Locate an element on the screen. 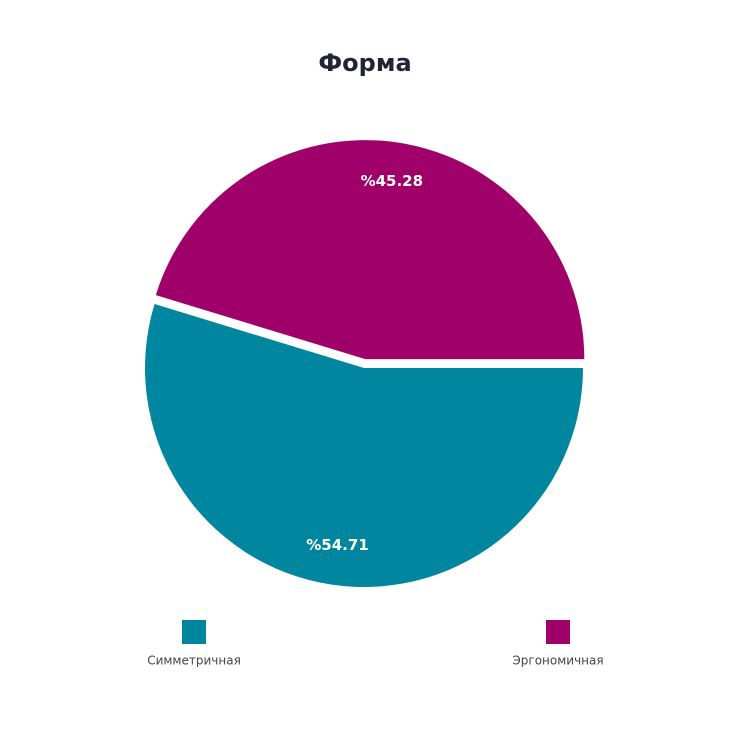 This screenshot has height=730, width=730. legend-label: Симметричная is located at coordinates (194, 661).